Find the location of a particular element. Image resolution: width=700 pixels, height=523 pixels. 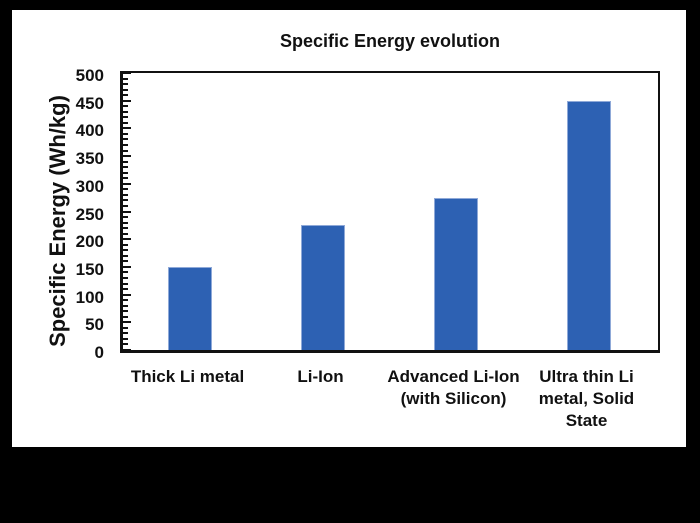

x-category-label-3: Ultra thin Li metal, Solid State is located at coordinates (586, 398).